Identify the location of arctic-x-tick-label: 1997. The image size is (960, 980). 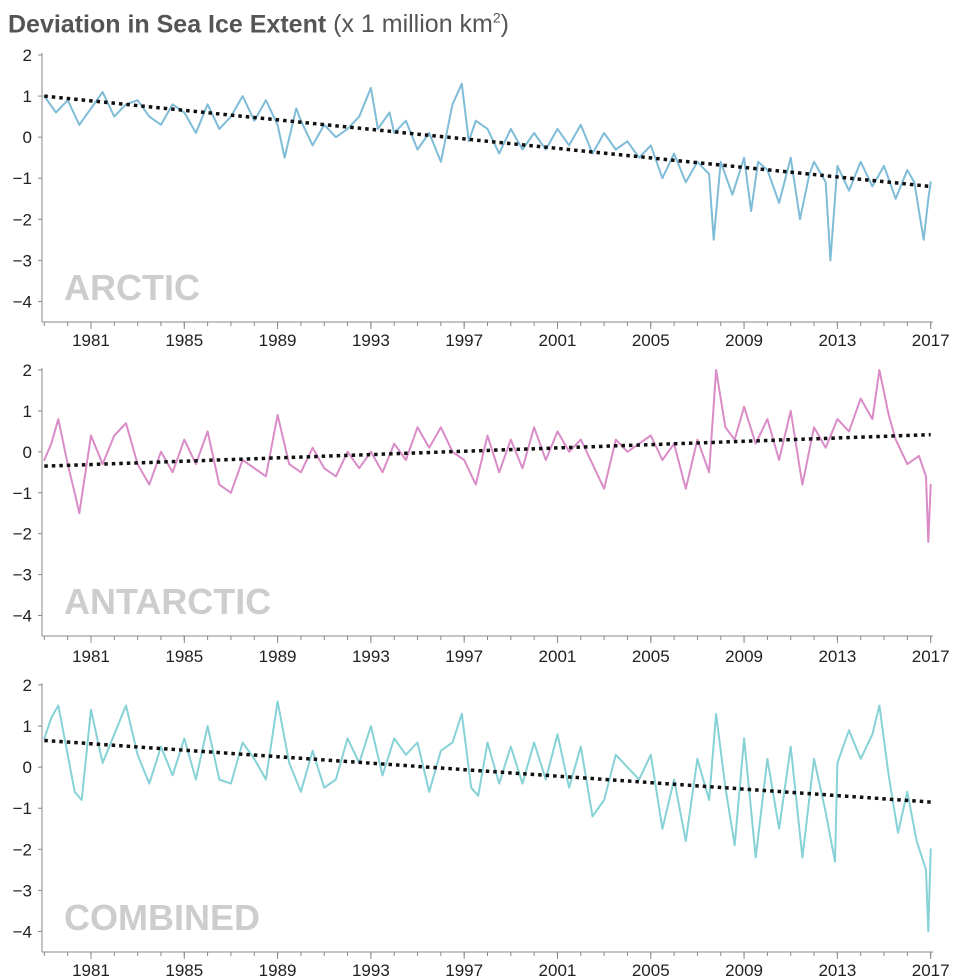
(464, 340).